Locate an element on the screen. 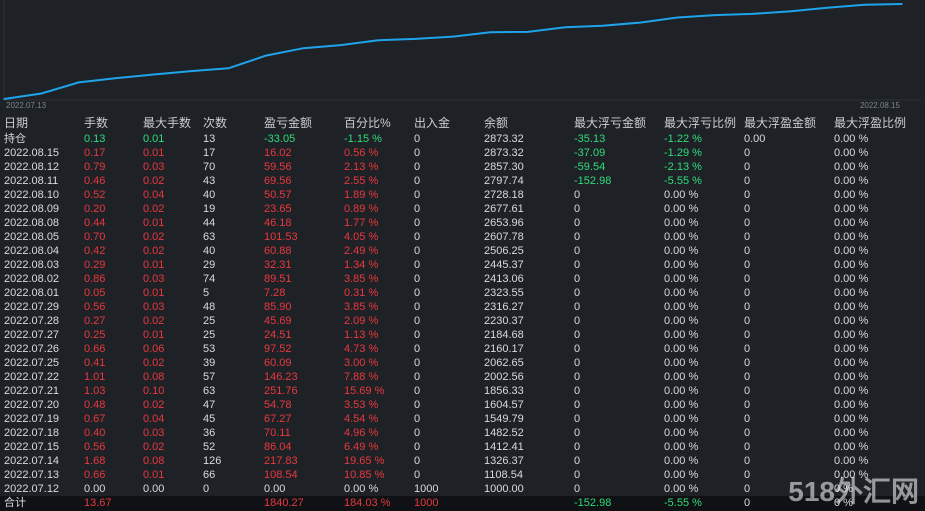 The width and height of the screenshot is (925, 511). cell-percent: 1.89 % is located at coordinates (361, 195).